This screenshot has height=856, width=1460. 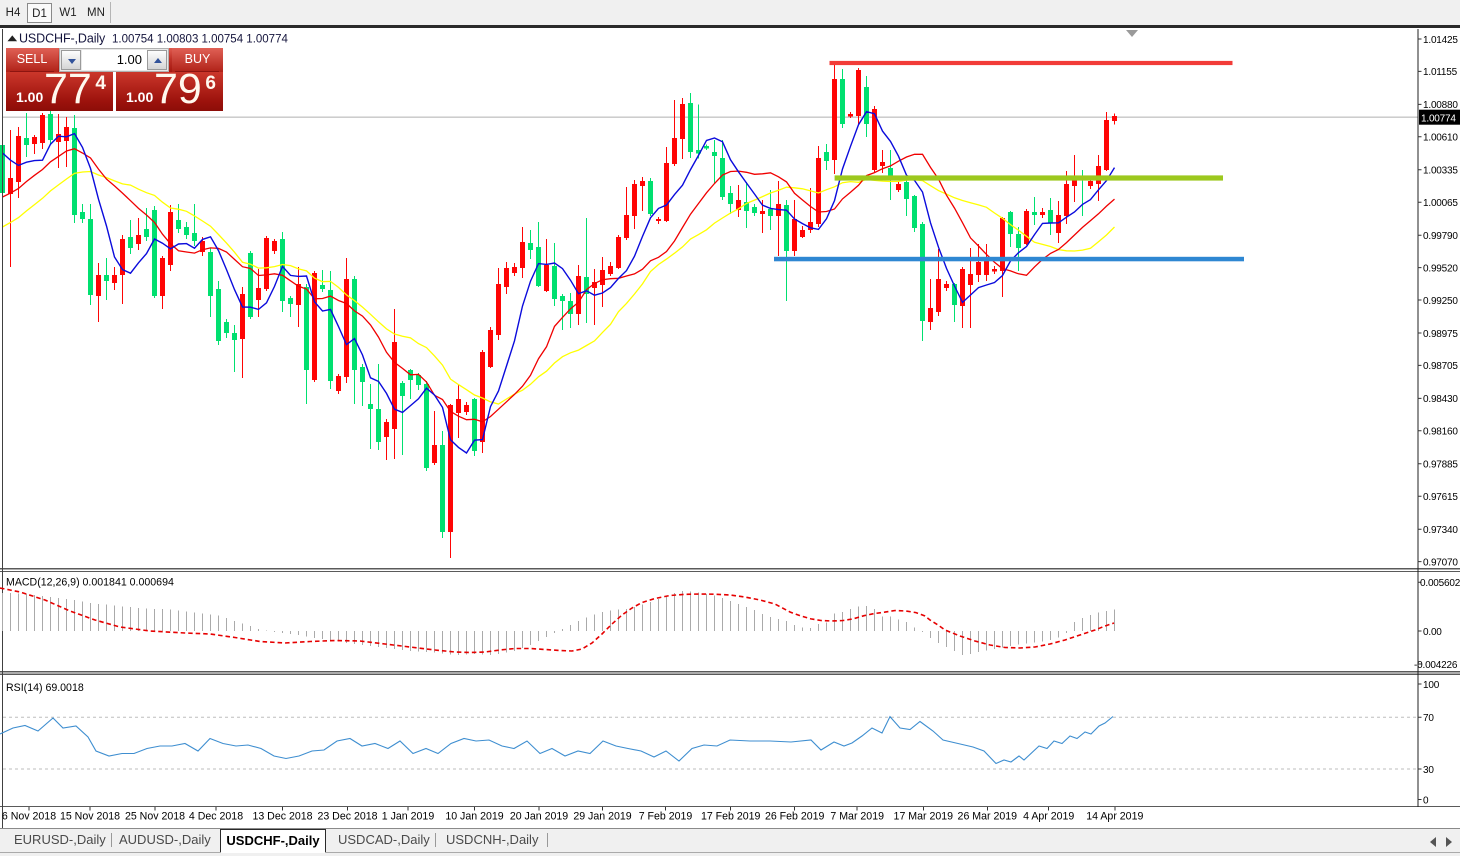 What do you see at coordinates (1440, 530) in the screenshot?
I see `svg-text: 0.97340` at bounding box center [1440, 530].